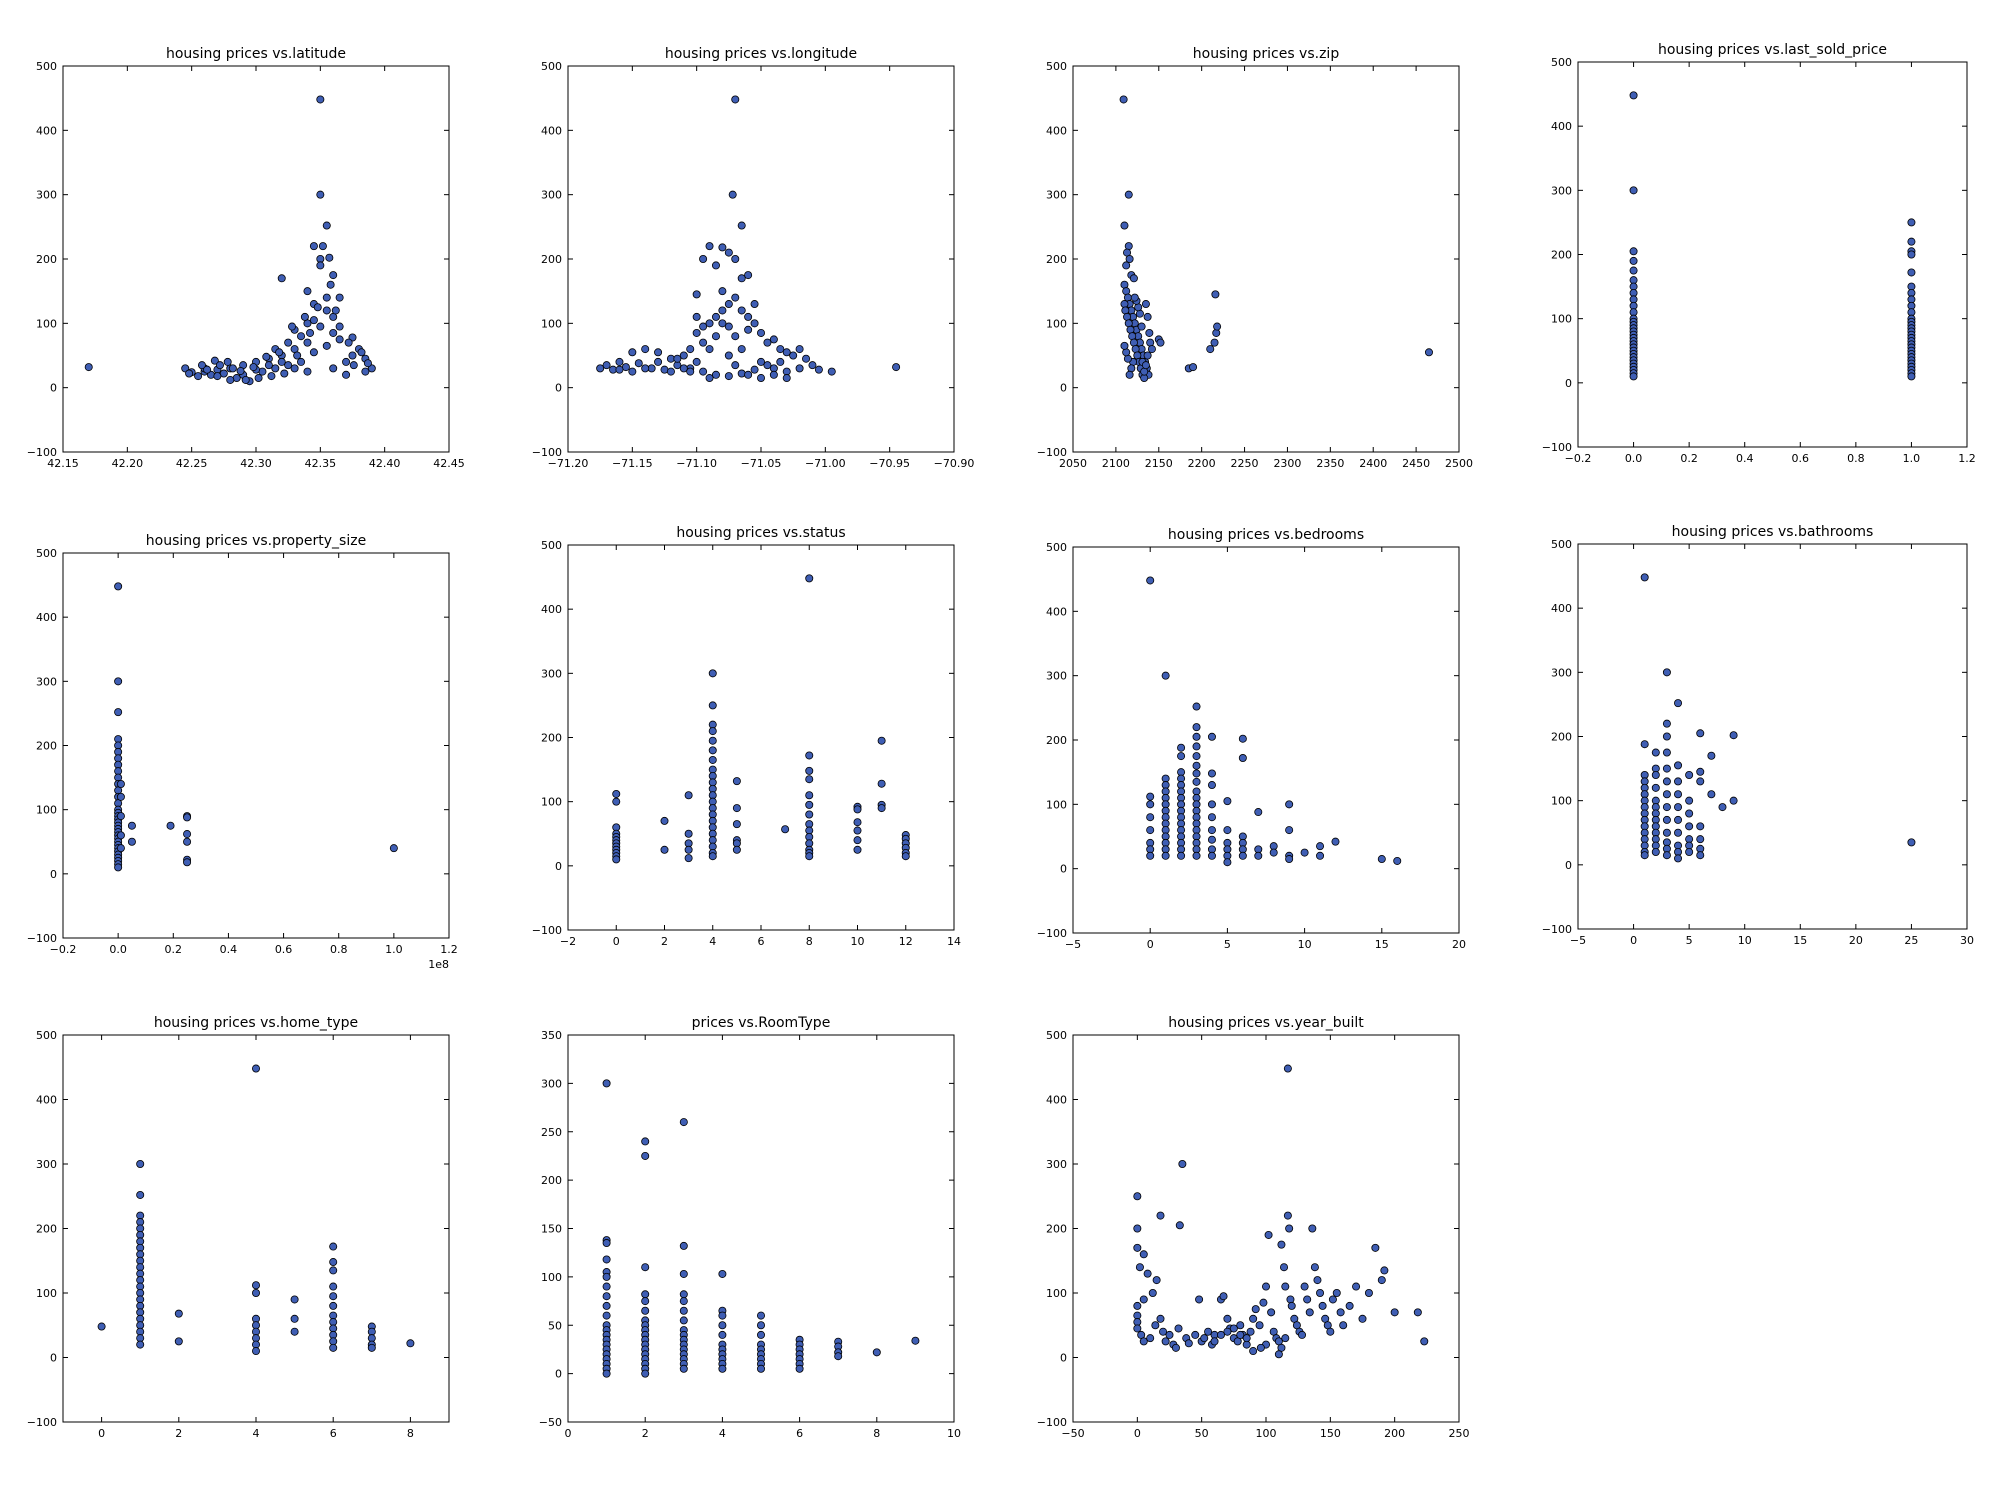 This screenshot has width=2001, height=1507. What do you see at coordinates (954, 463) in the screenshot?
I see `x-tick-label: −70.90` at bounding box center [954, 463].